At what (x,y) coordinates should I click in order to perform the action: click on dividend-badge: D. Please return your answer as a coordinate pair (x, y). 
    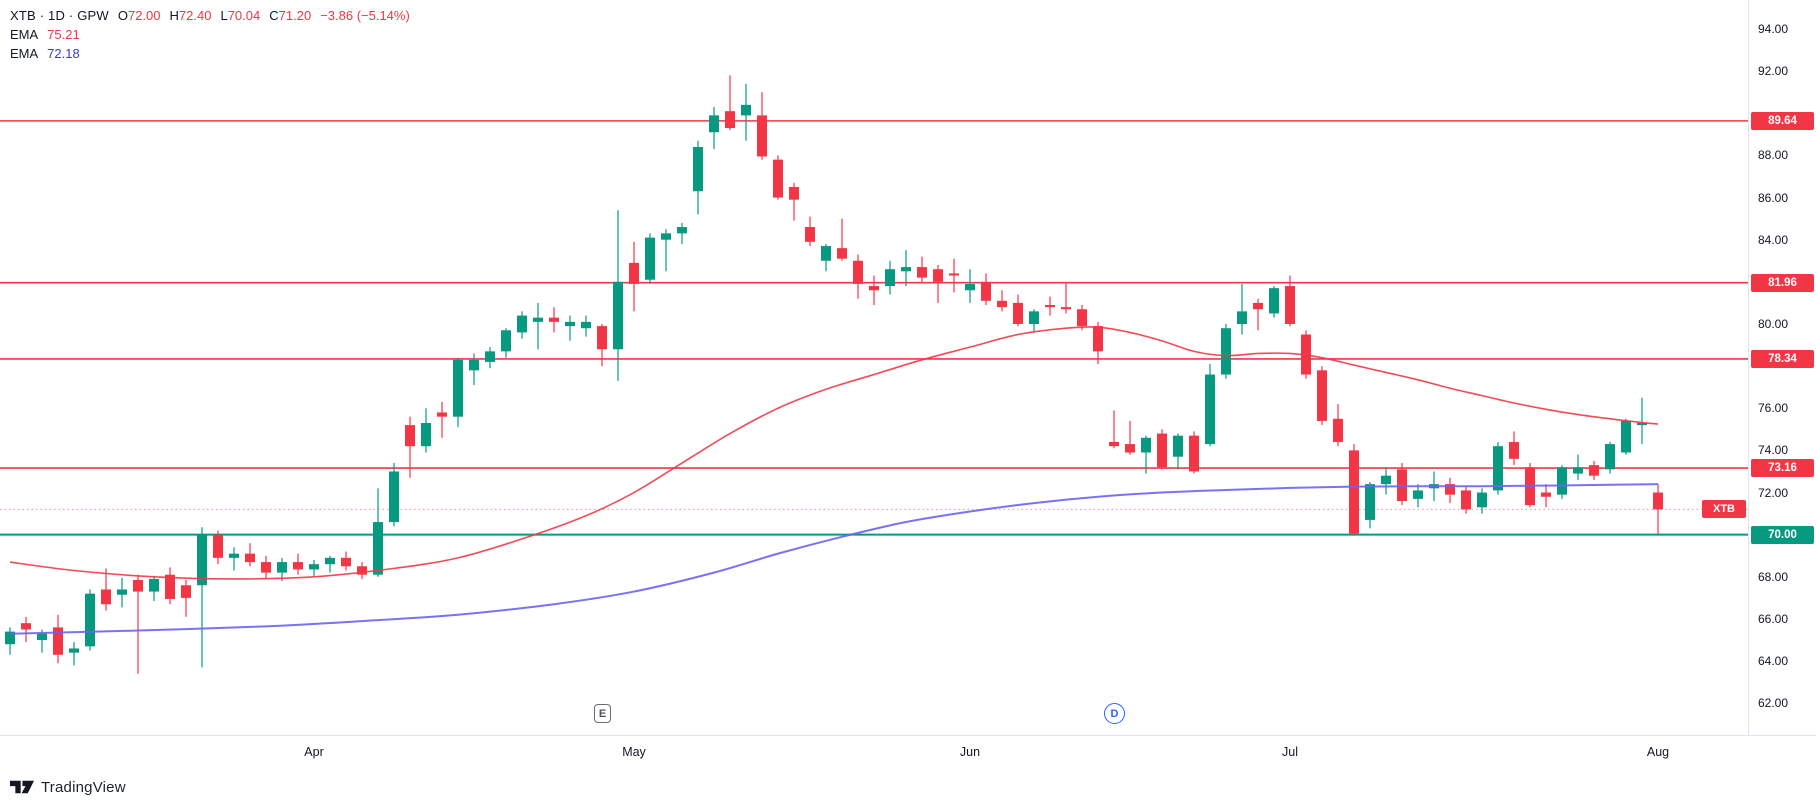
    Looking at the image, I should click on (1114, 713).